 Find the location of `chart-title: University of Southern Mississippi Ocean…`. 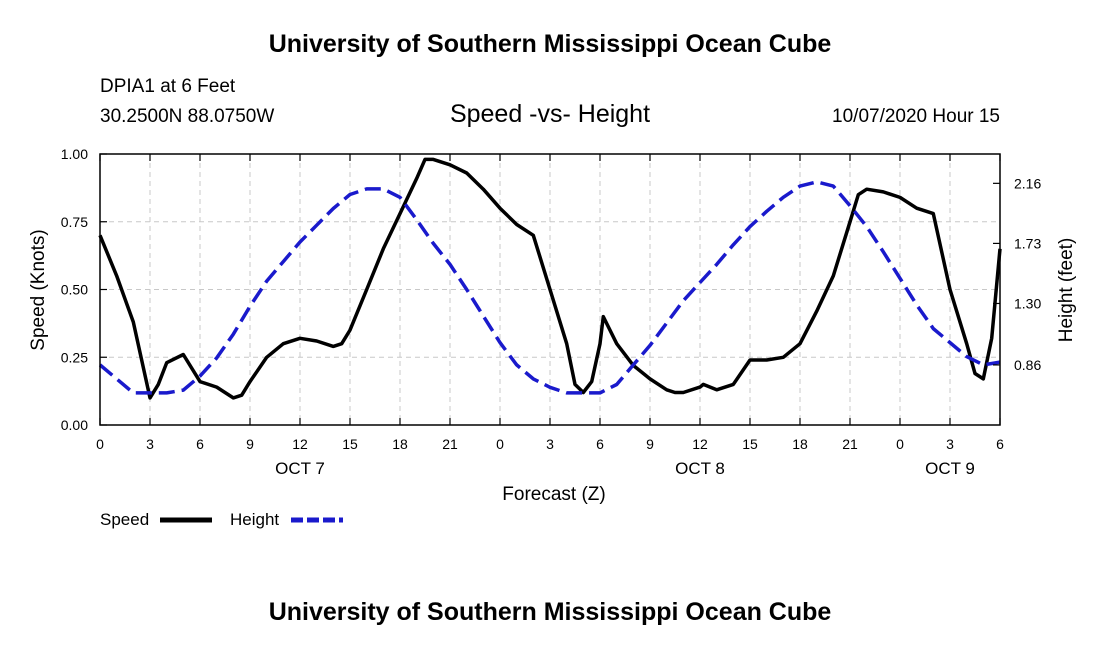

chart-title: University of Southern Mississippi Ocean… is located at coordinates (550, 44).